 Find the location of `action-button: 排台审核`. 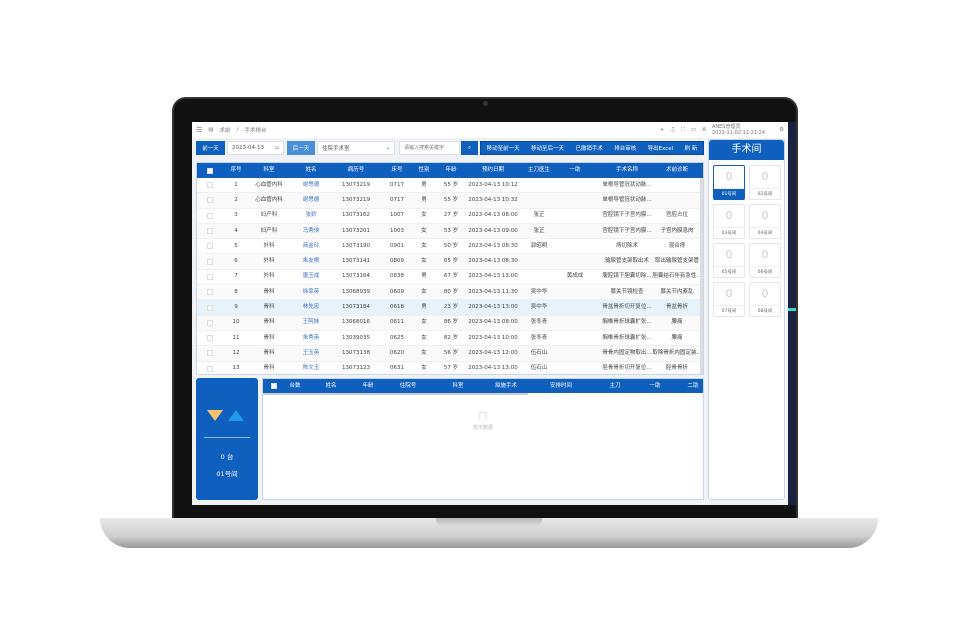

action-button: 排台审核 is located at coordinates (625, 149).